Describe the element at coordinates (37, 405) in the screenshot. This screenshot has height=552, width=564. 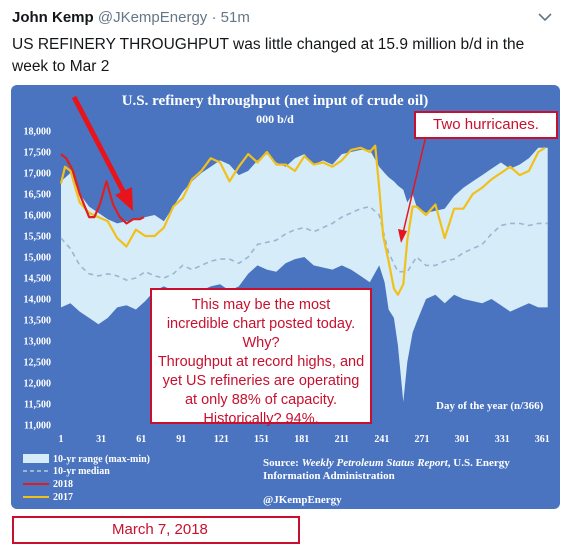
I see `y-tick-label: 11,500` at that location.